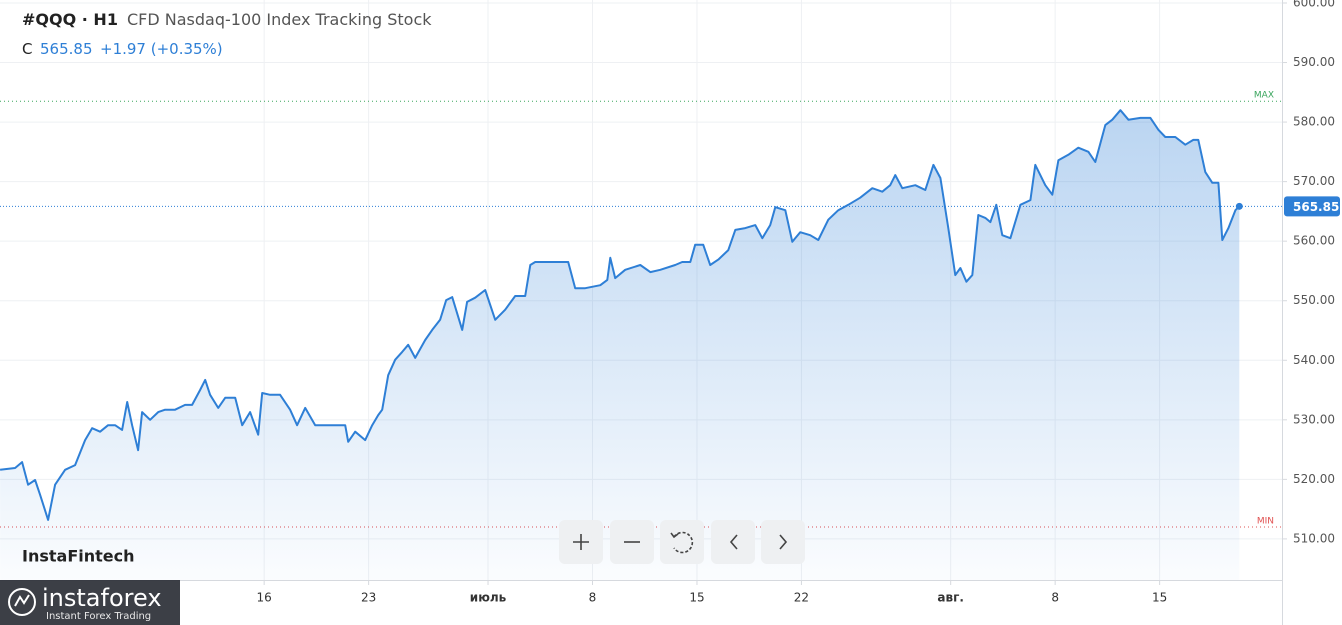 Image resolution: width=1342 pixels, height=625 pixels. I want to click on x-tick-label: 23, so click(368, 598).